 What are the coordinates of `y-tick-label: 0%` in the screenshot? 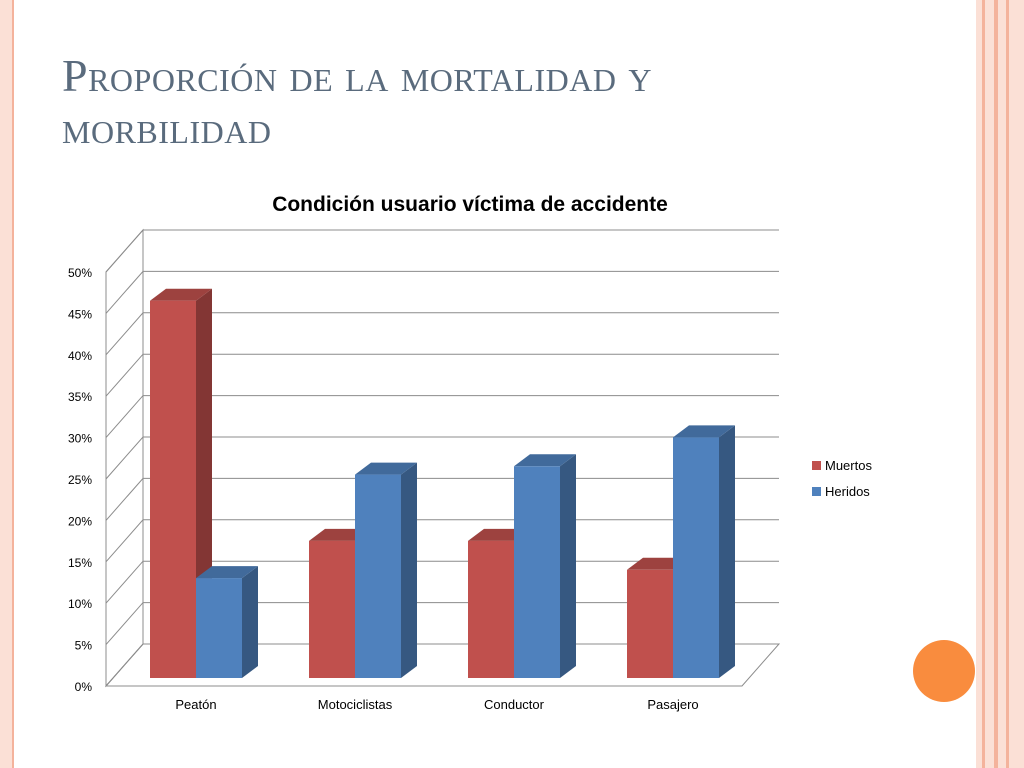 It's located at (84, 687).